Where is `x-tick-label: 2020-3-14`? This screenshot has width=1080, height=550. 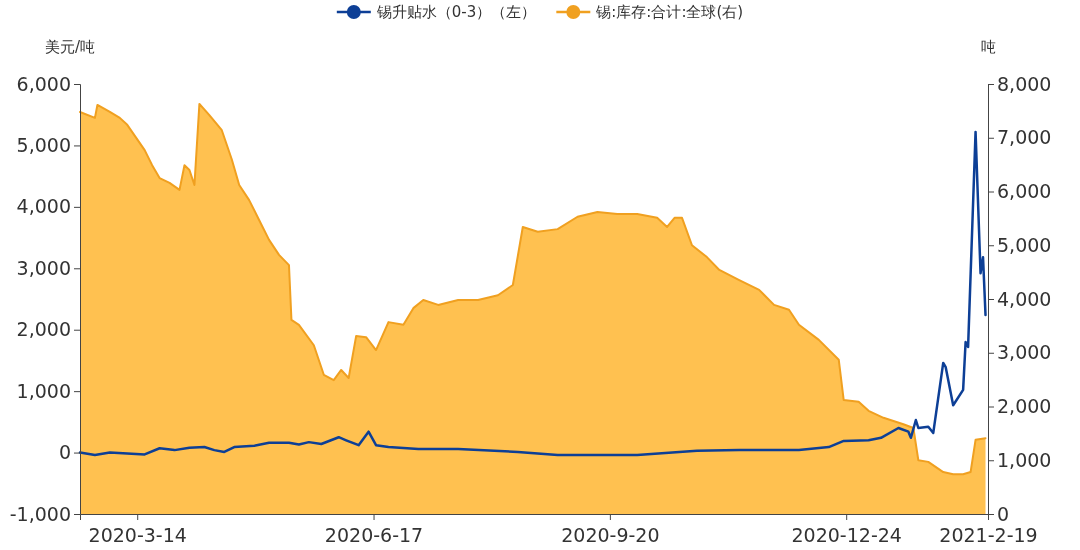
x-tick-label: 2020-3-14 is located at coordinates (137, 535).